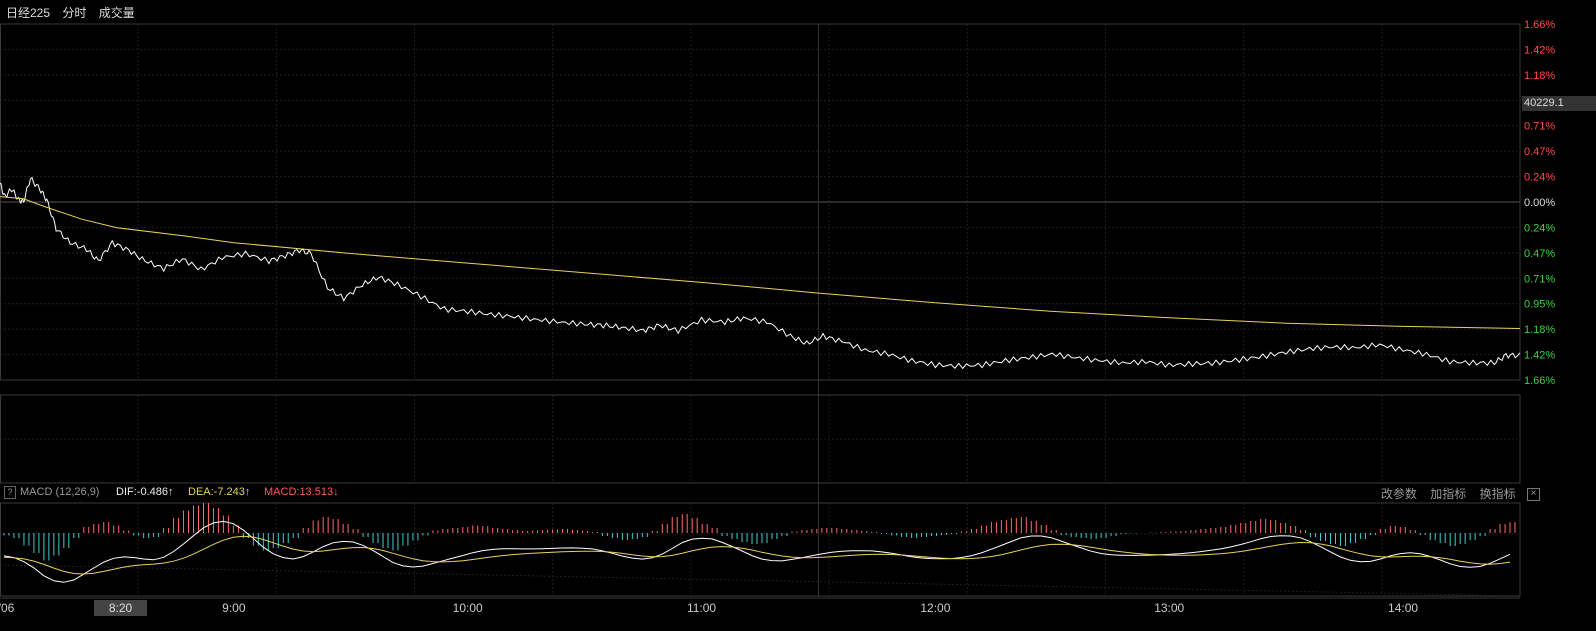 The height and width of the screenshot is (631, 1596). I want to click on close-icon: ×, so click(1533, 495).